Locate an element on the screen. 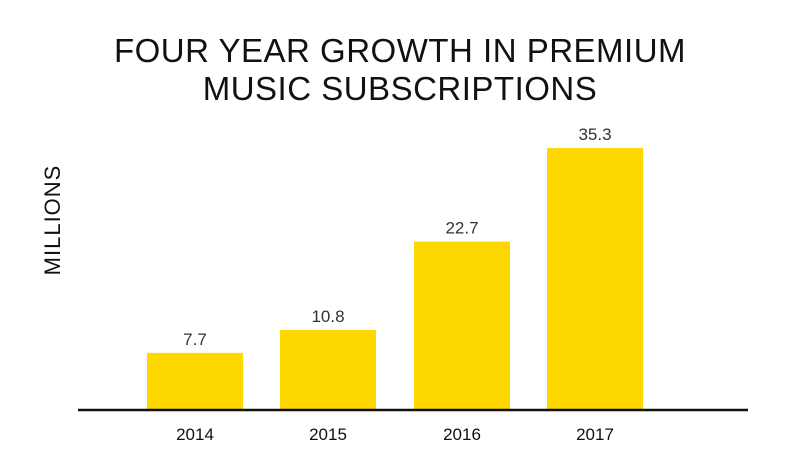 Image resolution: width=800 pixels, height=466 pixels. value-label-2016: 22.7 is located at coordinates (461, 228).